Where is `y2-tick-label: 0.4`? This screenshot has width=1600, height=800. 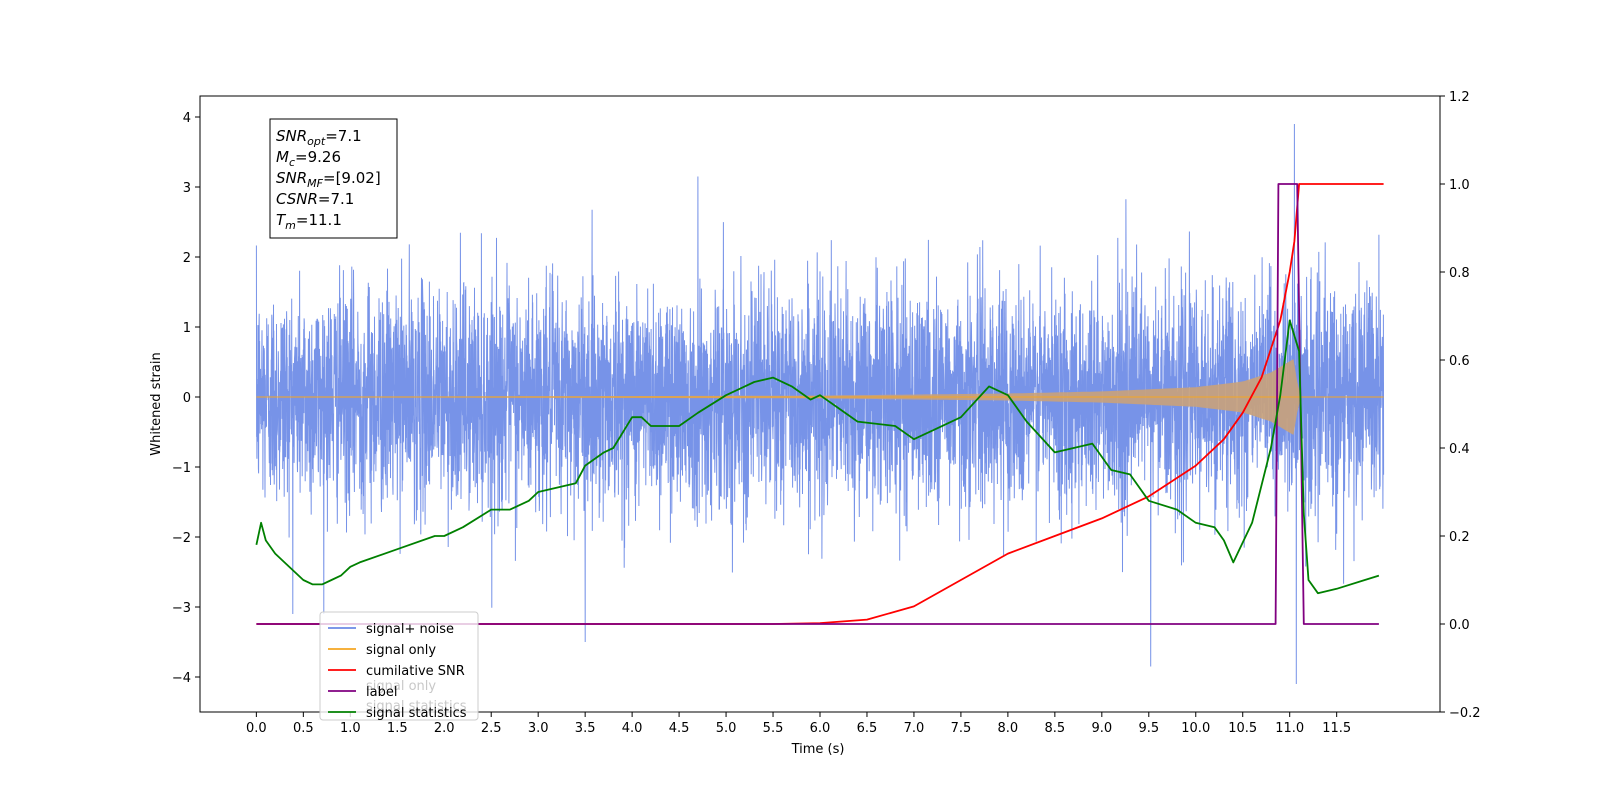 y2-tick-label: 0.4 is located at coordinates (1459, 449).